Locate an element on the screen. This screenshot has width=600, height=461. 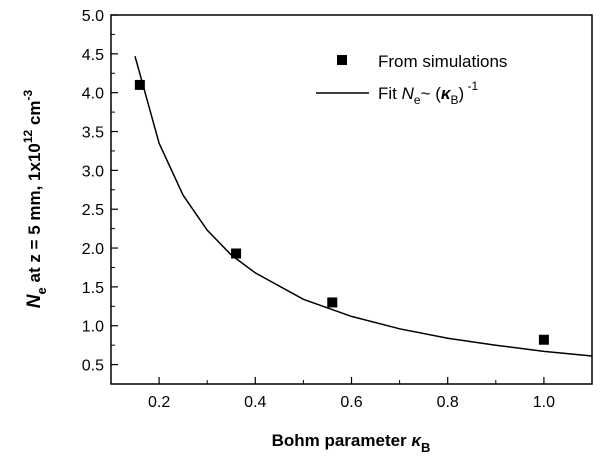
y-tick-label: 3.0 is located at coordinates (93, 171).